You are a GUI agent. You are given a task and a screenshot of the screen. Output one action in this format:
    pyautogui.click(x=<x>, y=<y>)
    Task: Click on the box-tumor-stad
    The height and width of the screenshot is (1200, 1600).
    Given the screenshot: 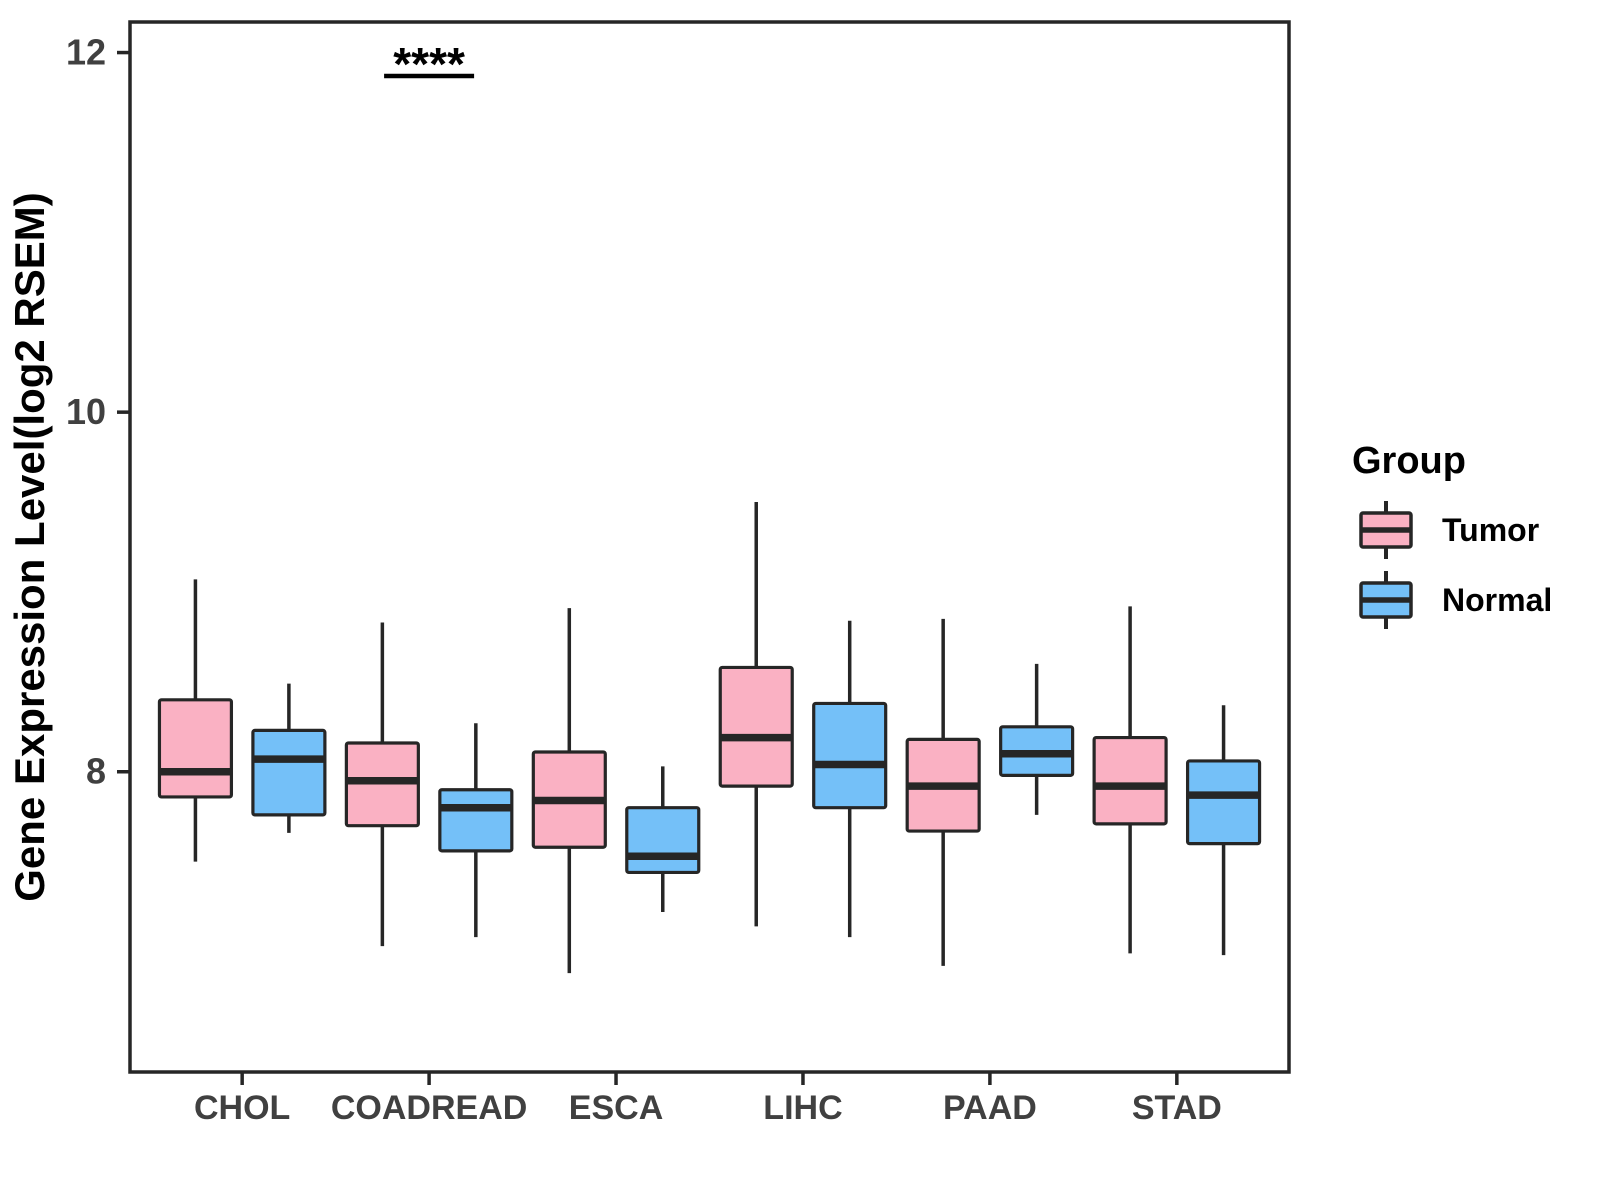 What is the action you would take?
    pyautogui.click(x=1130, y=780)
    